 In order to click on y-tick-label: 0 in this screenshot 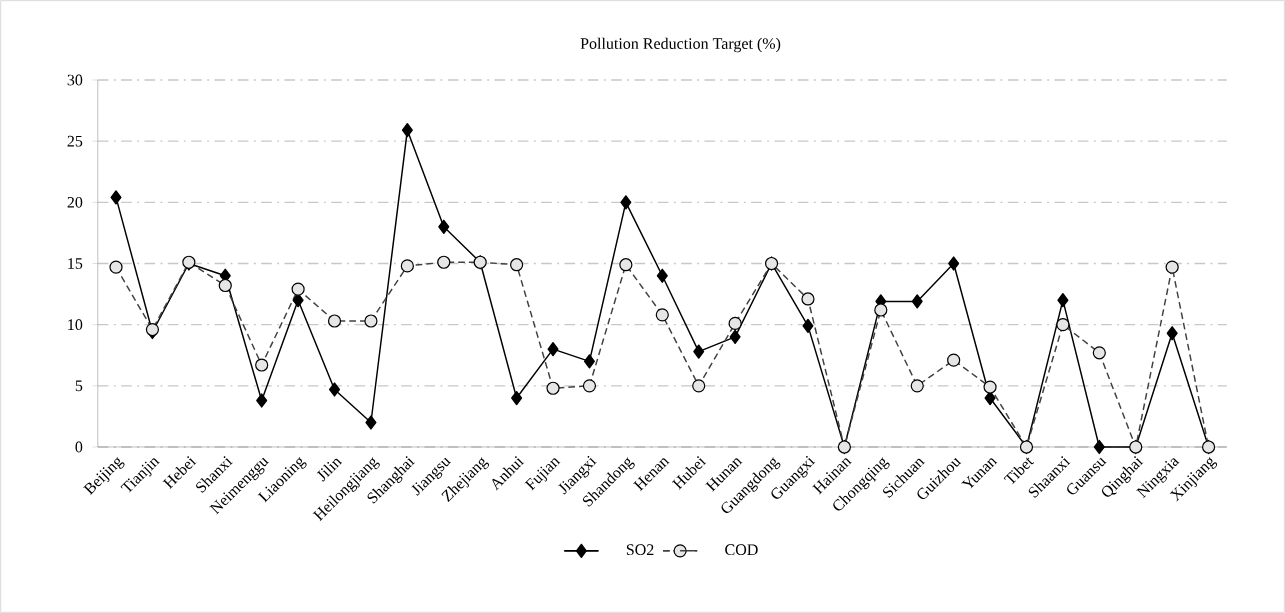, I will do `click(79, 447)`.